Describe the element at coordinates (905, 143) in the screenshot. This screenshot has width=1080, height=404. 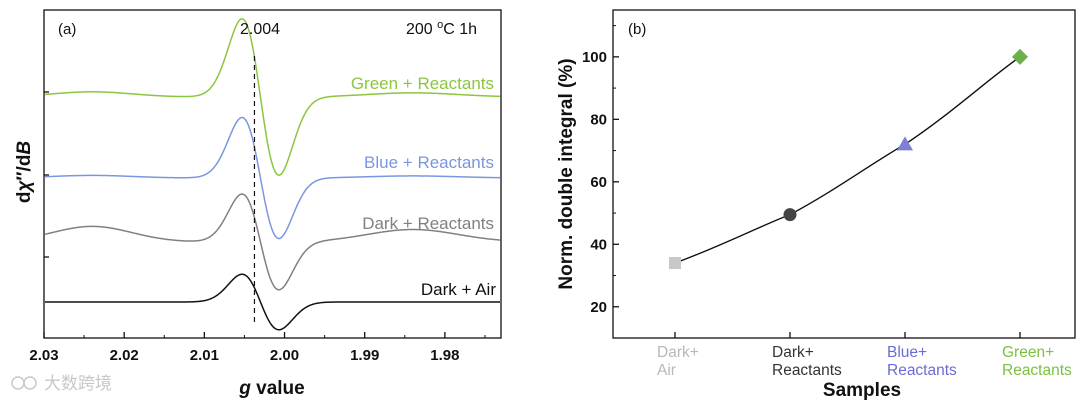
I see `data-point-triangle` at that location.